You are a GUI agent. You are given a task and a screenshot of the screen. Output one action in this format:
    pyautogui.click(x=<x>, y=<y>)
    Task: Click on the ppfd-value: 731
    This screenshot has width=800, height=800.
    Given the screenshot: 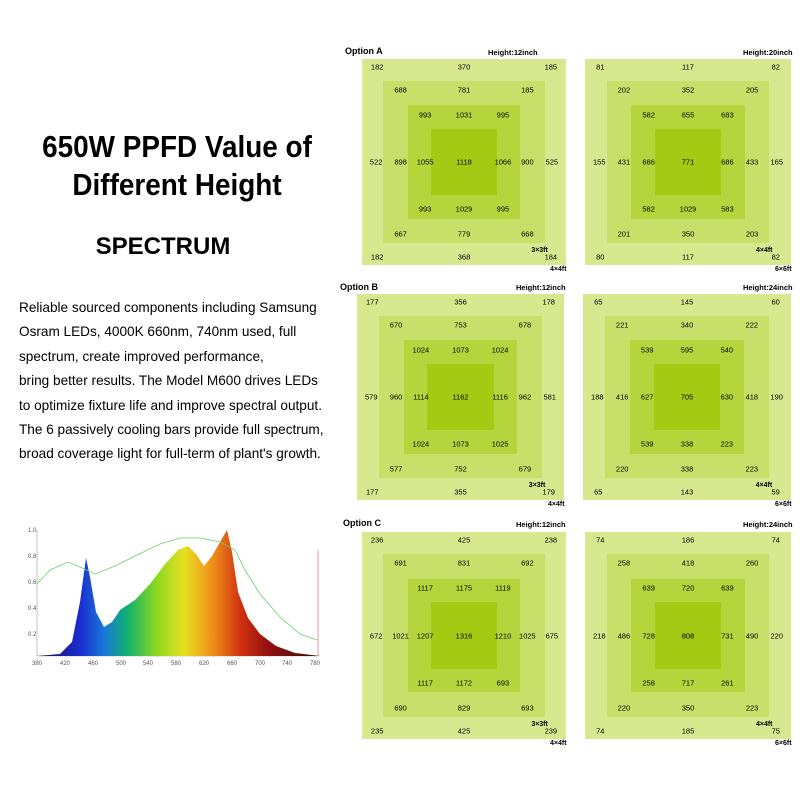 What is the action you would take?
    pyautogui.click(x=727, y=635)
    